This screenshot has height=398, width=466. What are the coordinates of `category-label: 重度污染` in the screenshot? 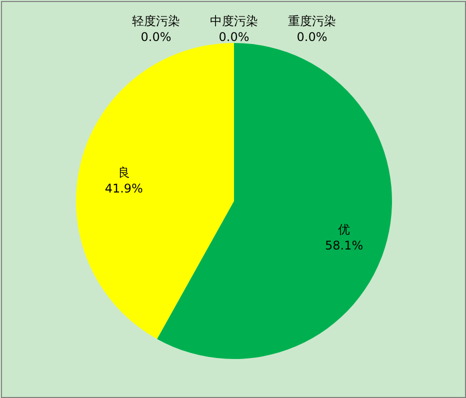 It's located at (312, 21).